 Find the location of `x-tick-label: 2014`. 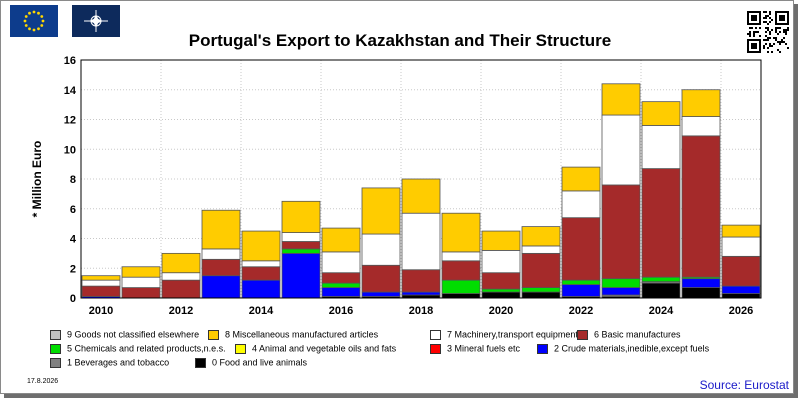

x-tick-label: 2014 is located at coordinates (261, 311).